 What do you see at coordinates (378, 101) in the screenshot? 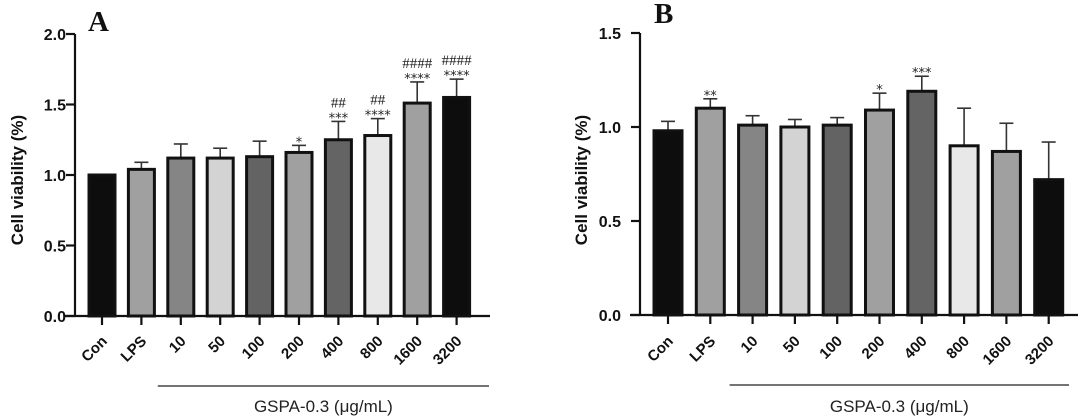
I see `significance-hashes-800: ##` at bounding box center [378, 101].